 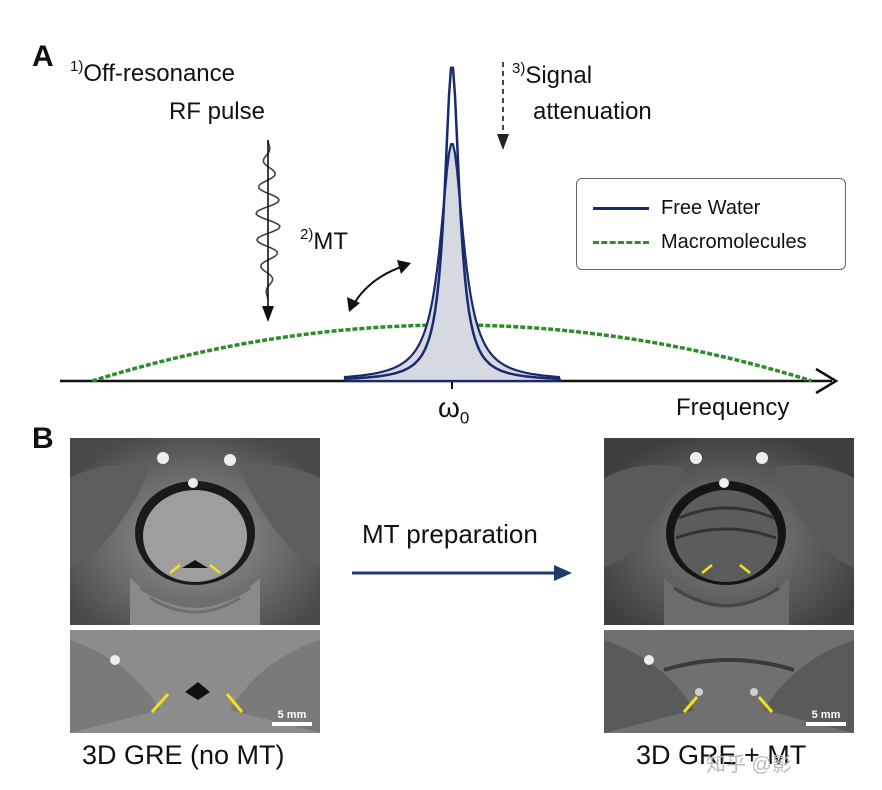 I want to click on step1-label-line1: 1)Off-resonance, so click(x=152, y=72).